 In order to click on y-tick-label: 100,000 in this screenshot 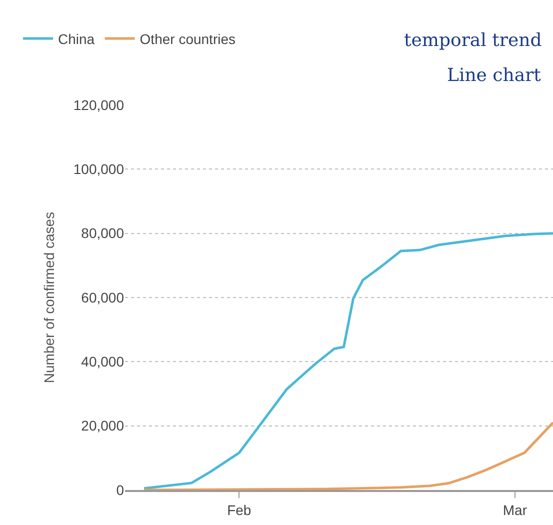, I will do `click(98, 169)`.